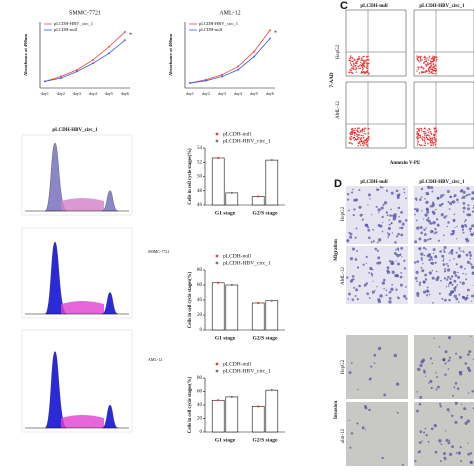 This screenshot has width=474, height=474. What do you see at coordinates (225, 338) in the screenshot?
I see `x-tick-label: G1 stage` at bounding box center [225, 338].